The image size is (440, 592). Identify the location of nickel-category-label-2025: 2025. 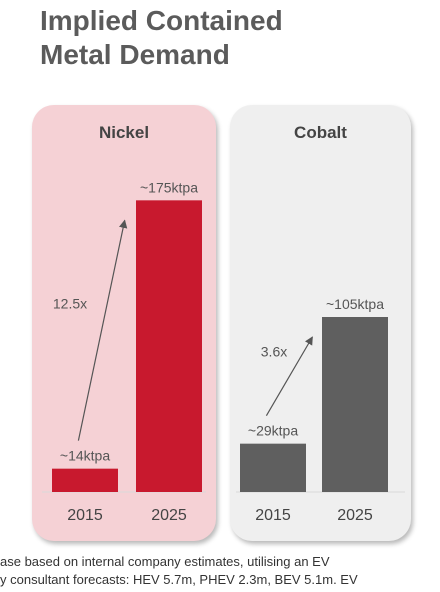
(169, 515).